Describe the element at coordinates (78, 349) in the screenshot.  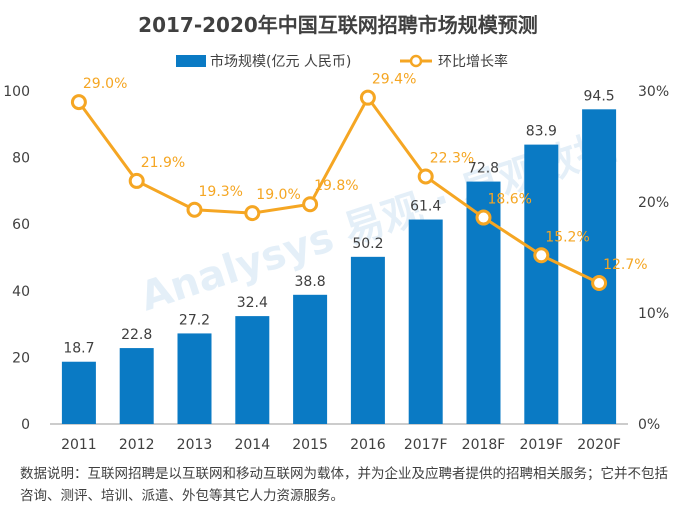
I see `bar-value-label: 18.7` at that location.